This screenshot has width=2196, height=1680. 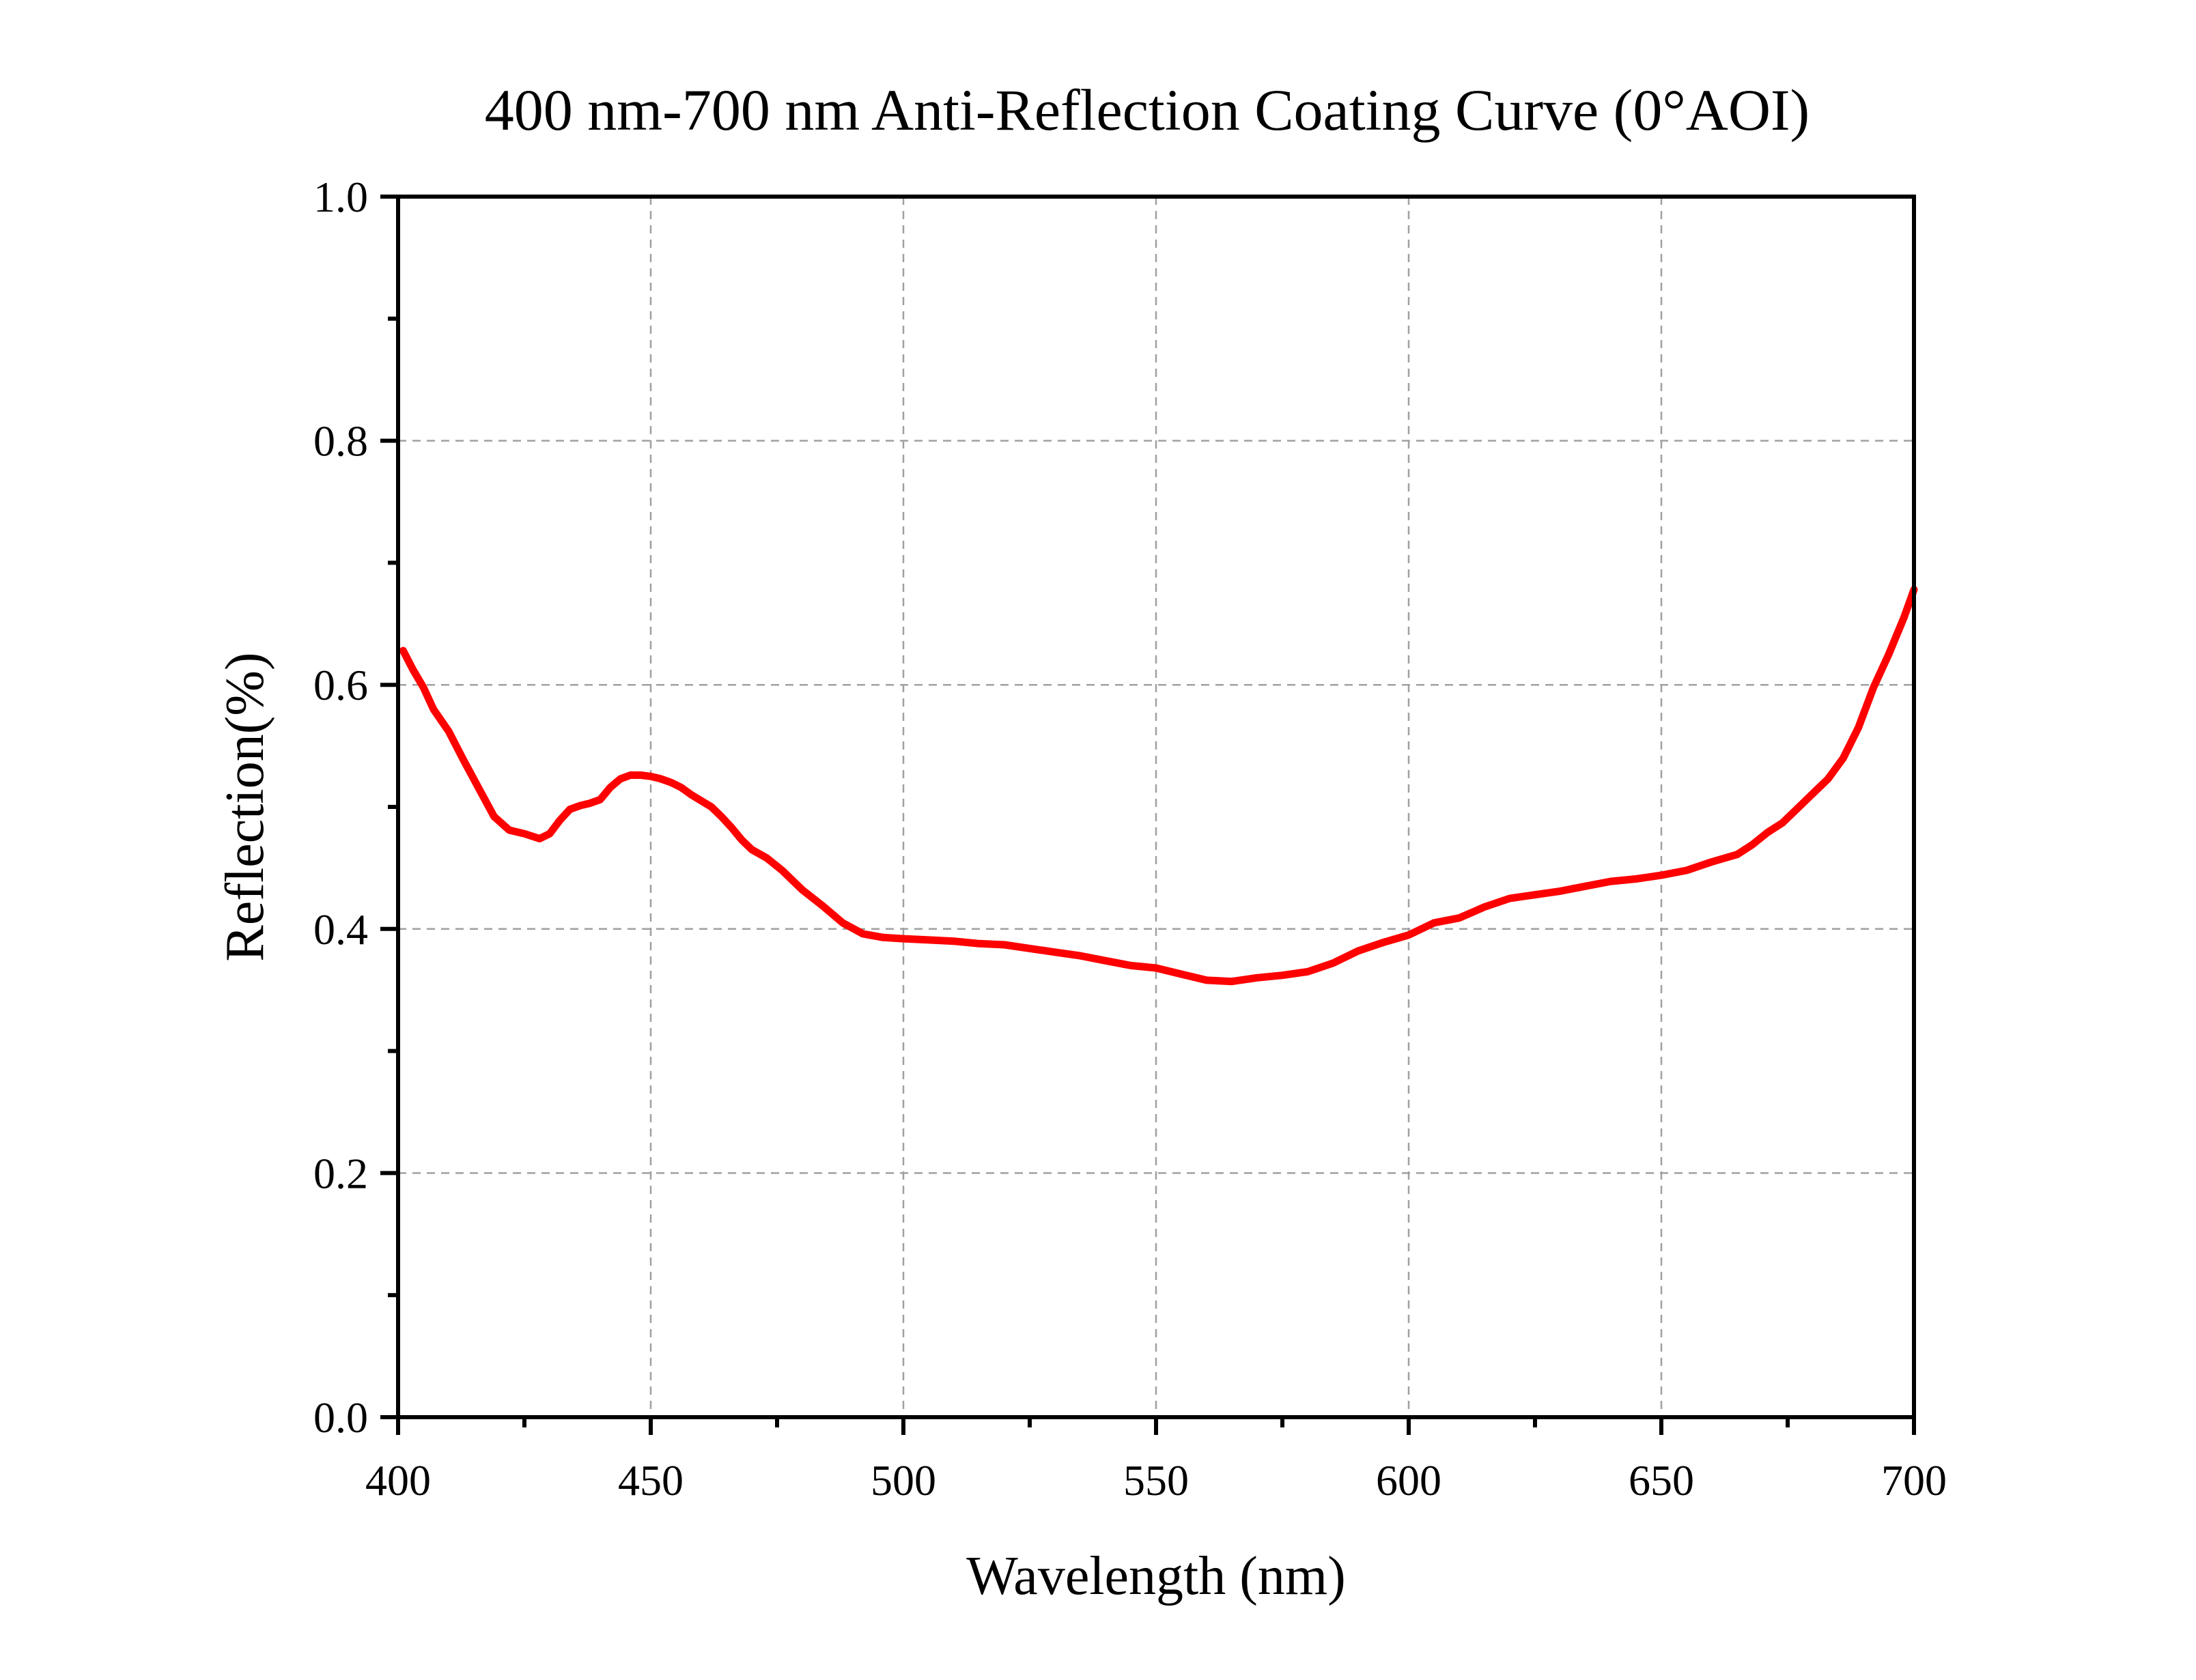 I want to click on x-tick-label: 450, so click(x=651, y=1480).